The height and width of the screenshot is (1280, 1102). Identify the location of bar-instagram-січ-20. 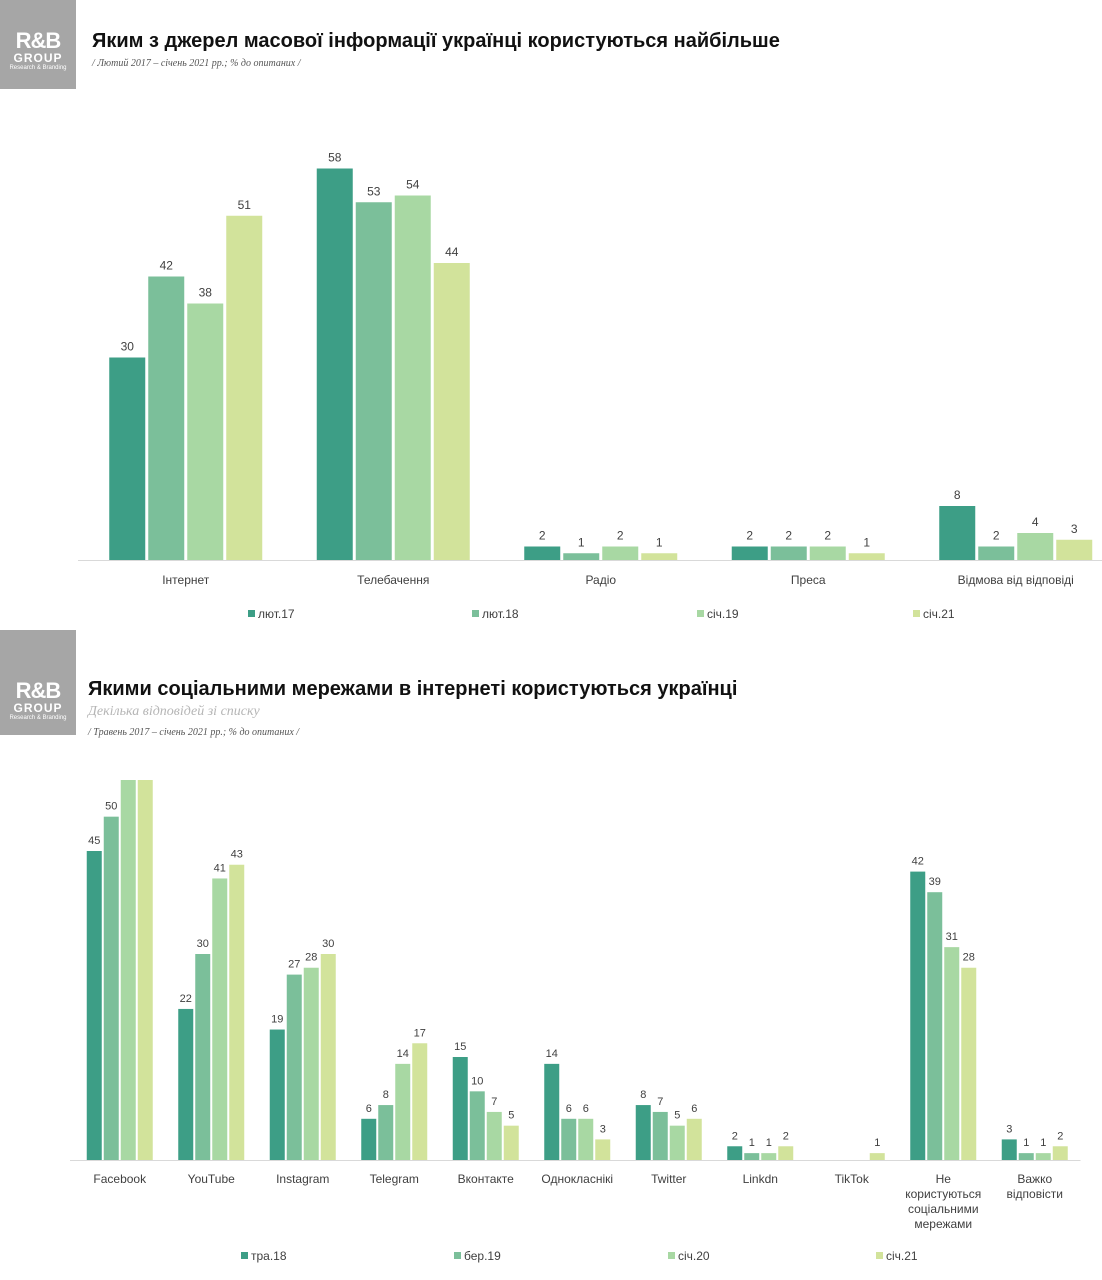
(311, 1063).